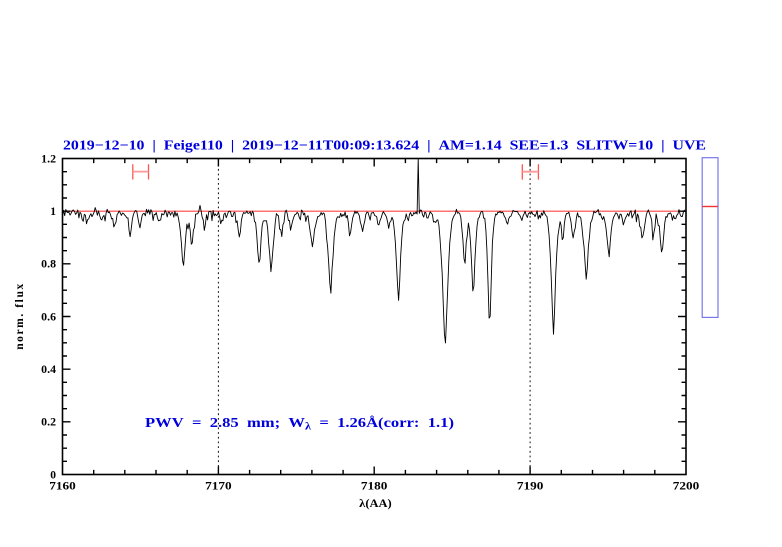 The width and height of the screenshot is (782, 547). Describe the element at coordinates (299, 424) in the screenshot. I see `svg-text:PWV = 2.85 mm; Wλ = 1.26: PWV = 2.85 mm; Wλ = 1.26Å(corr: 1.1)` at that location.